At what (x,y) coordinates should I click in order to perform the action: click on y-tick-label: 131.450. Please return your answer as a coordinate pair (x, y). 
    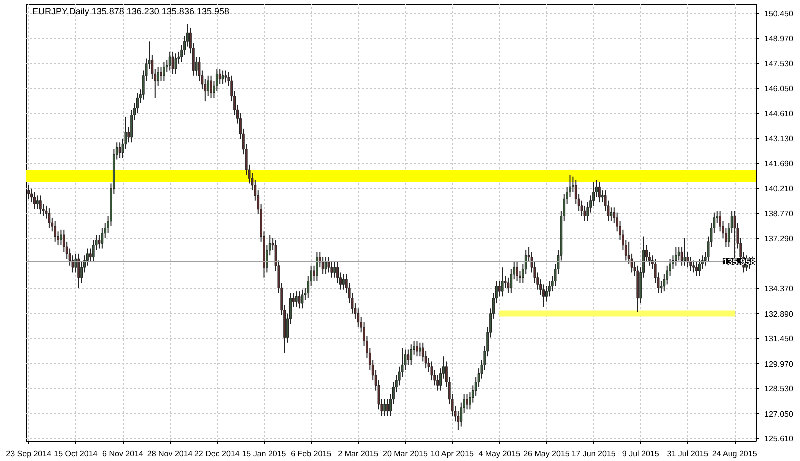
    Looking at the image, I should click on (779, 339).